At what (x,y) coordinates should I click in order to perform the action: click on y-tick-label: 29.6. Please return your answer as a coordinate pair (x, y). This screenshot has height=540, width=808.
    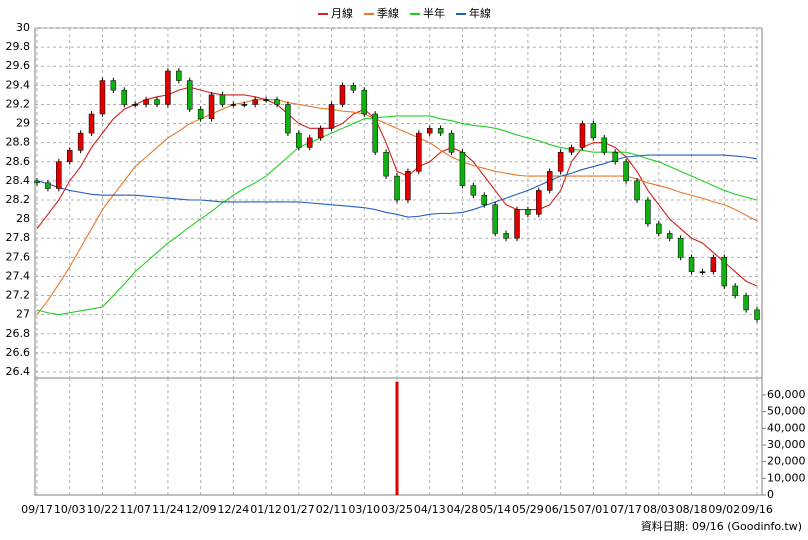
    Looking at the image, I should click on (18, 65).